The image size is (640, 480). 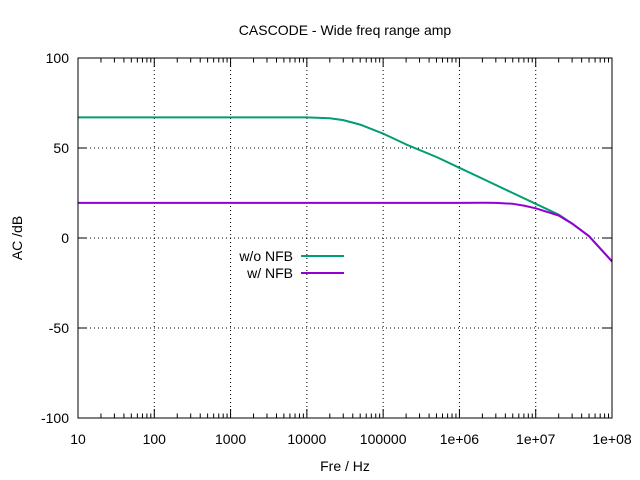 I want to click on legend-label: w/o NFB, so click(x=265, y=256).